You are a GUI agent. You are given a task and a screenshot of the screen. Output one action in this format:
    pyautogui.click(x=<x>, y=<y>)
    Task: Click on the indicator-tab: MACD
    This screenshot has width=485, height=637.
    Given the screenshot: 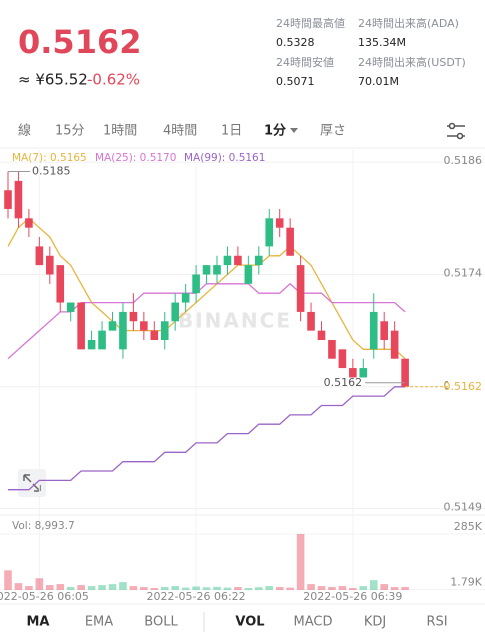 What is the action you would take?
    pyautogui.click(x=313, y=622)
    